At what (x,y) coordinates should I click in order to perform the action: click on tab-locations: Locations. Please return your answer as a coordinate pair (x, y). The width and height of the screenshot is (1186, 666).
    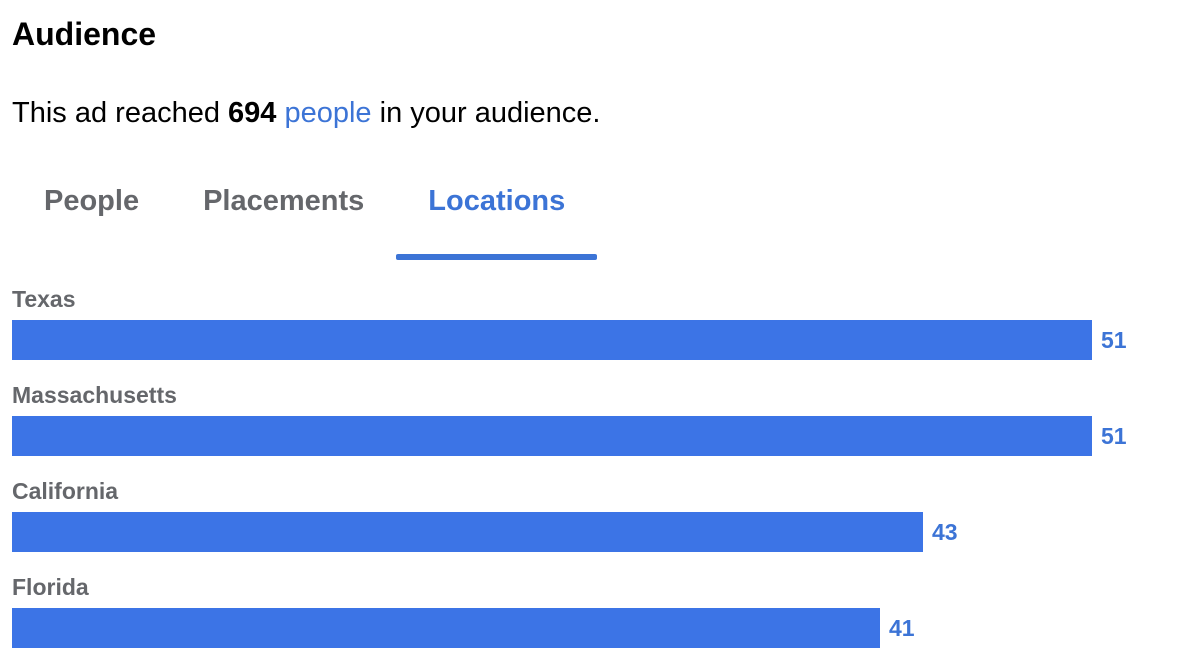
    Looking at the image, I should click on (497, 215).